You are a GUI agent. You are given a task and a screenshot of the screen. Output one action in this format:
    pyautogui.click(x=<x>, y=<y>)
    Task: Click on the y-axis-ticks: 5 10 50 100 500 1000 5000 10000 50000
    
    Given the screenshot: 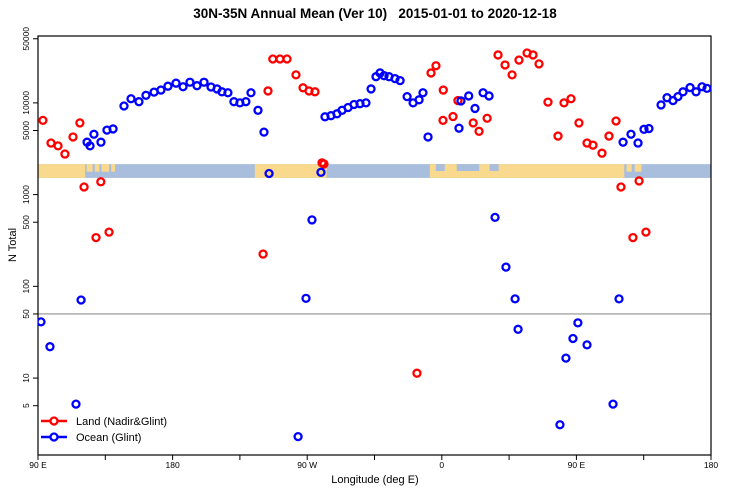 What is the action you would take?
    pyautogui.click(x=29, y=217)
    